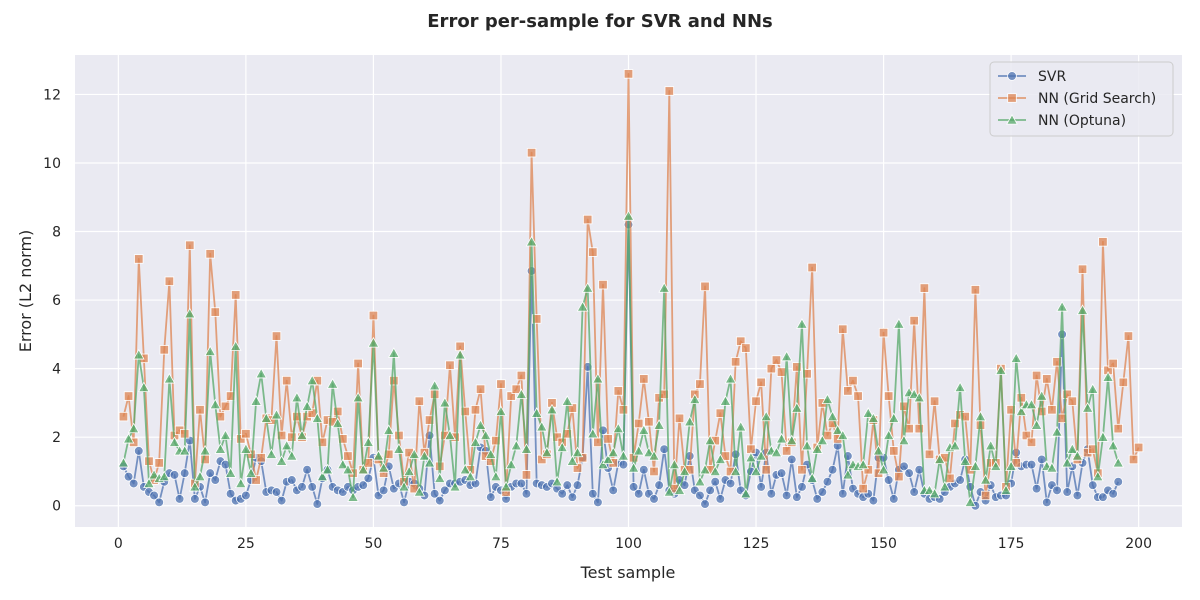  What do you see at coordinates (246, 544) in the screenshot?
I see `x-tick-label: 25` at bounding box center [246, 544].